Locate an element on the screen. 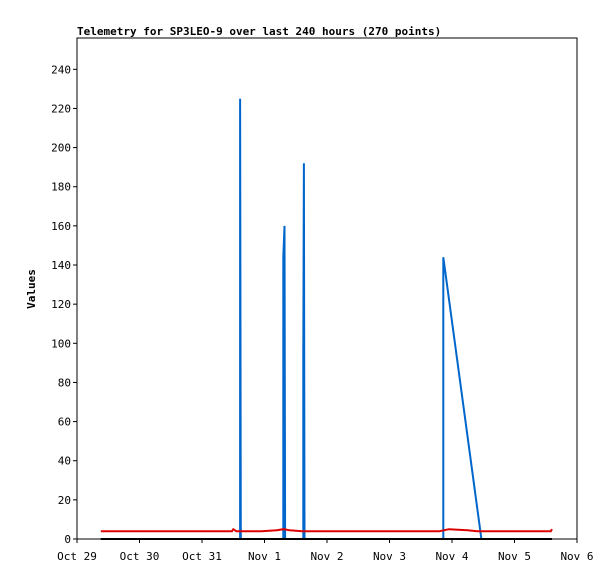 This screenshot has height=579, width=615. y-tick-label: 40 is located at coordinates (64, 461).